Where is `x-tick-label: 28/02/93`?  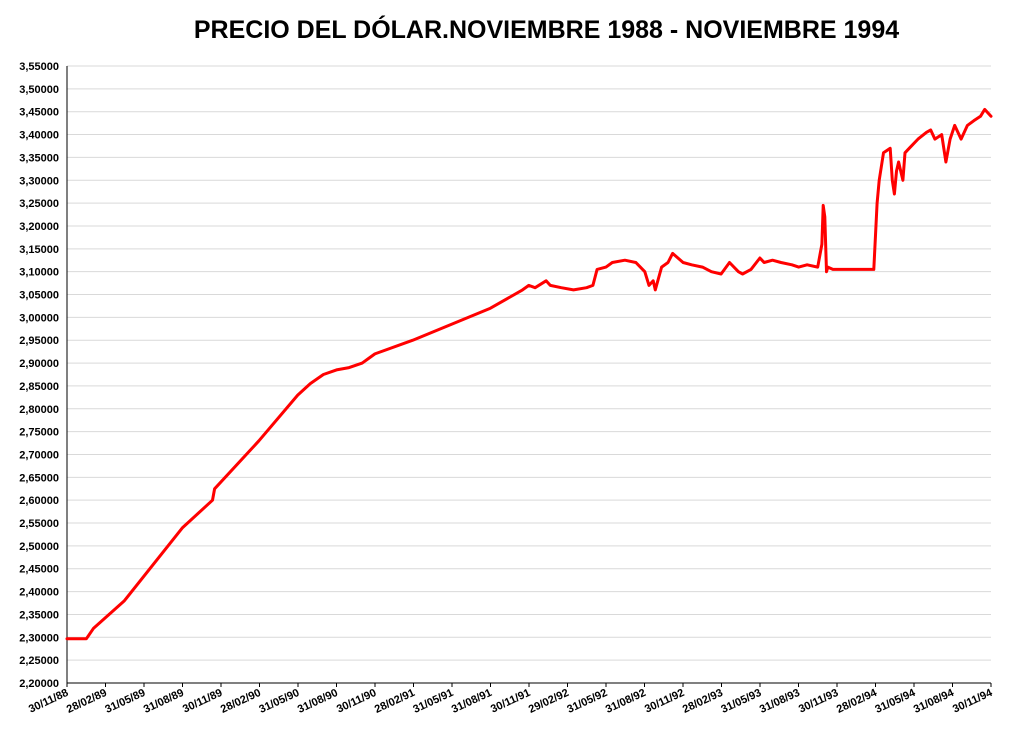 x-tick-label: 28/02/93 is located at coordinates (703, 701).